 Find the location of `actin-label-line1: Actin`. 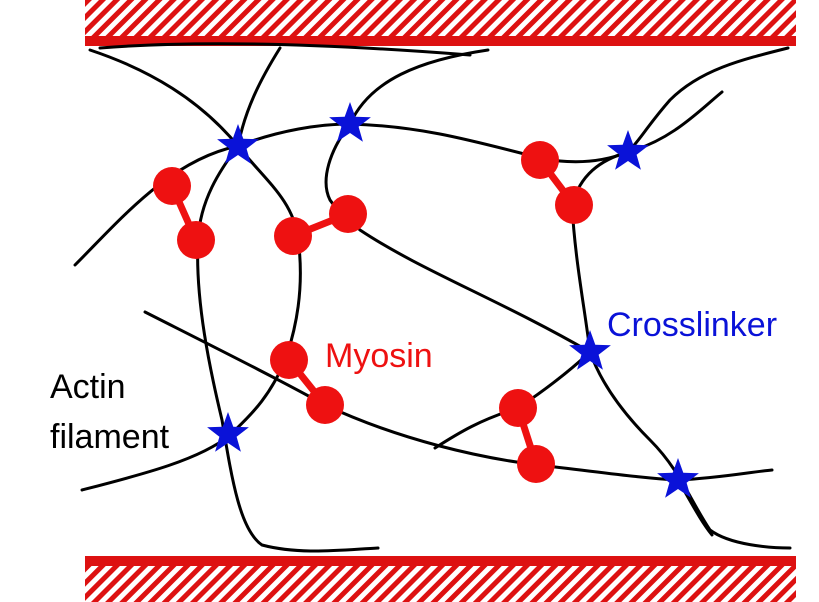

actin-label-line1: Actin is located at coordinates (88, 387).